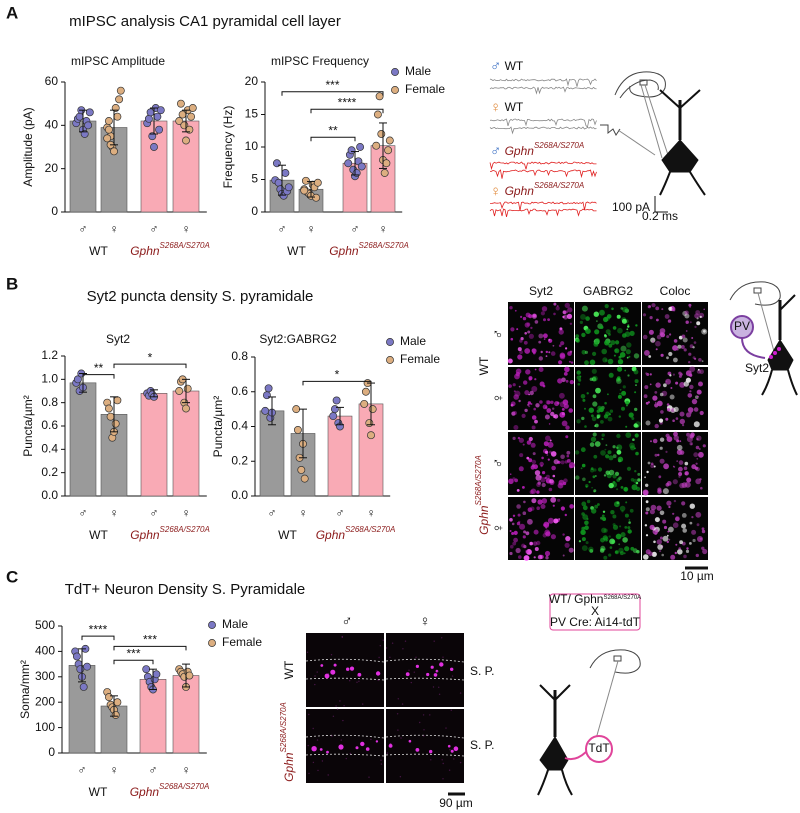 The height and width of the screenshot is (813, 800). I want to click on significance-bracket, so click(347, 111).